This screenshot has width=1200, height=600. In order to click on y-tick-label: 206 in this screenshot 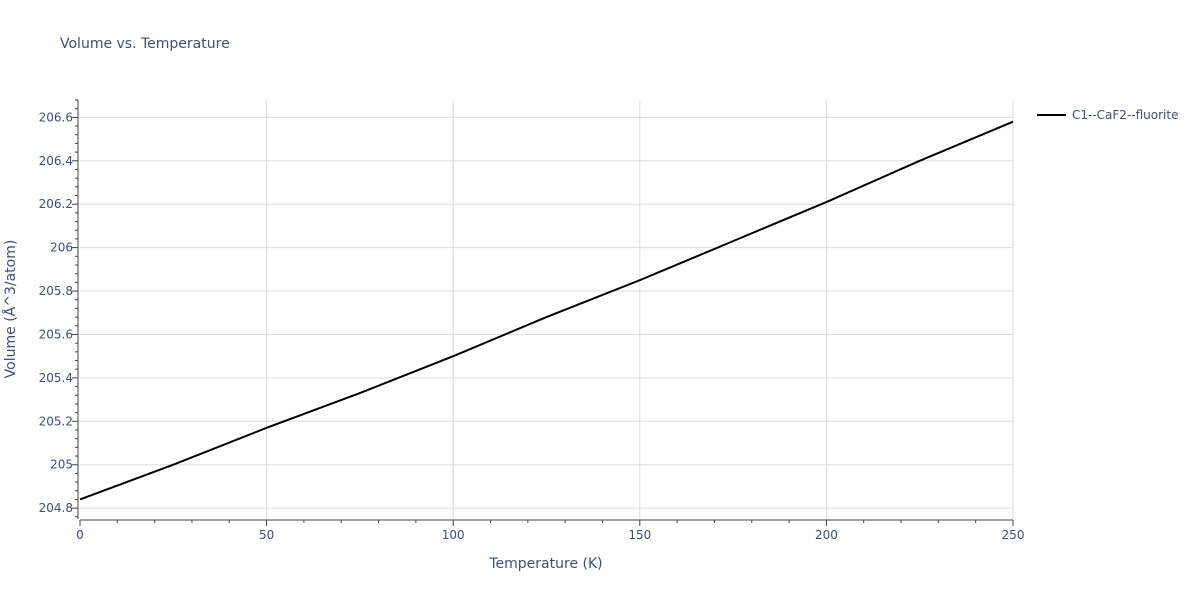, I will do `click(61, 248)`.